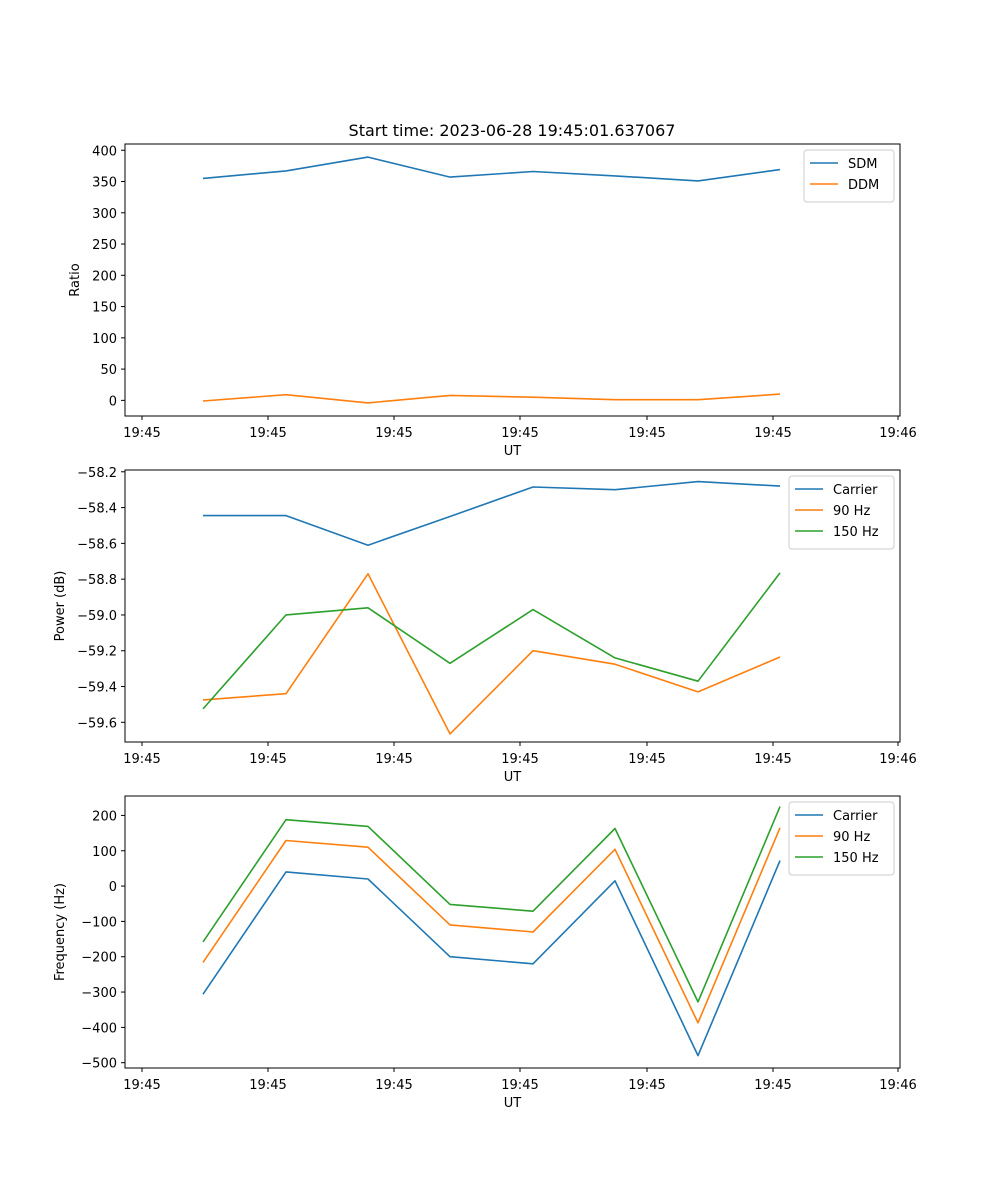  I want to click on y-tick-label: −58.4, so click(97, 509).